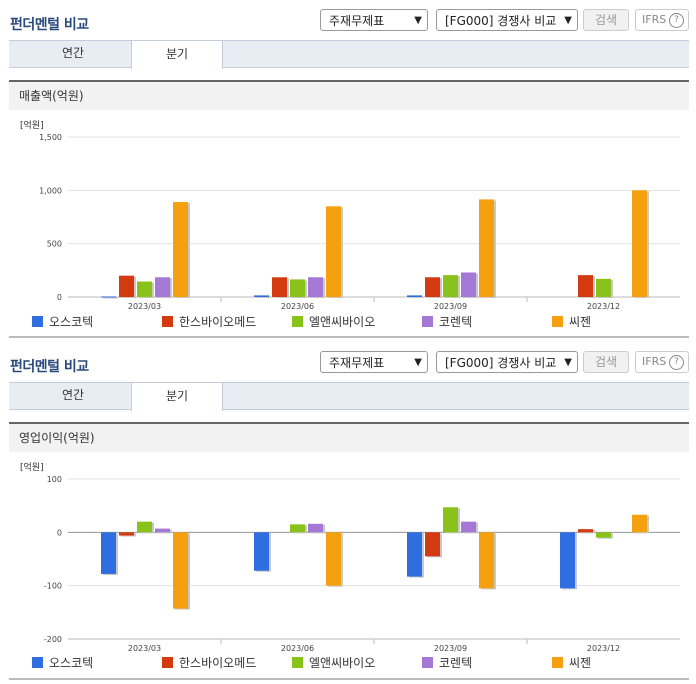 The width and height of the screenshot is (696, 684). What do you see at coordinates (349, 95) in the screenshot?
I see `section-header: 매출액(억원)` at bounding box center [349, 95].